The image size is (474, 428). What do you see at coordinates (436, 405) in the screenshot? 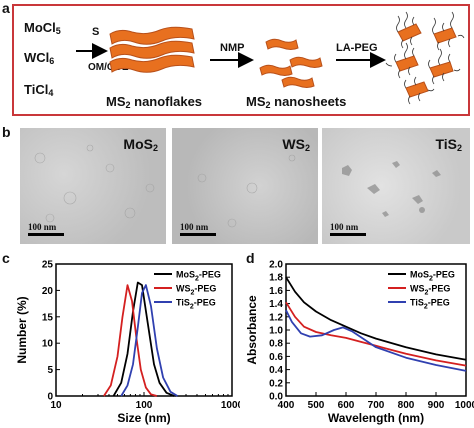
I see `abs-x-tick-label: 900` at bounding box center [436, 405].